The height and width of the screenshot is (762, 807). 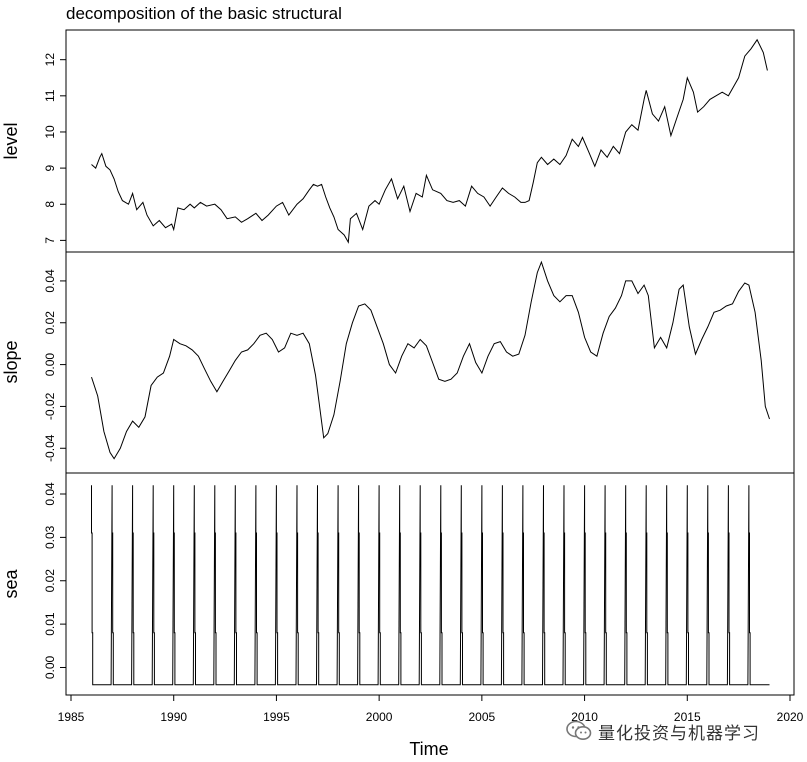 What do you see at coordinates (11, 584) in the screenshot?
I see `y-label-sea: sea` at bounding box center [11, 584].